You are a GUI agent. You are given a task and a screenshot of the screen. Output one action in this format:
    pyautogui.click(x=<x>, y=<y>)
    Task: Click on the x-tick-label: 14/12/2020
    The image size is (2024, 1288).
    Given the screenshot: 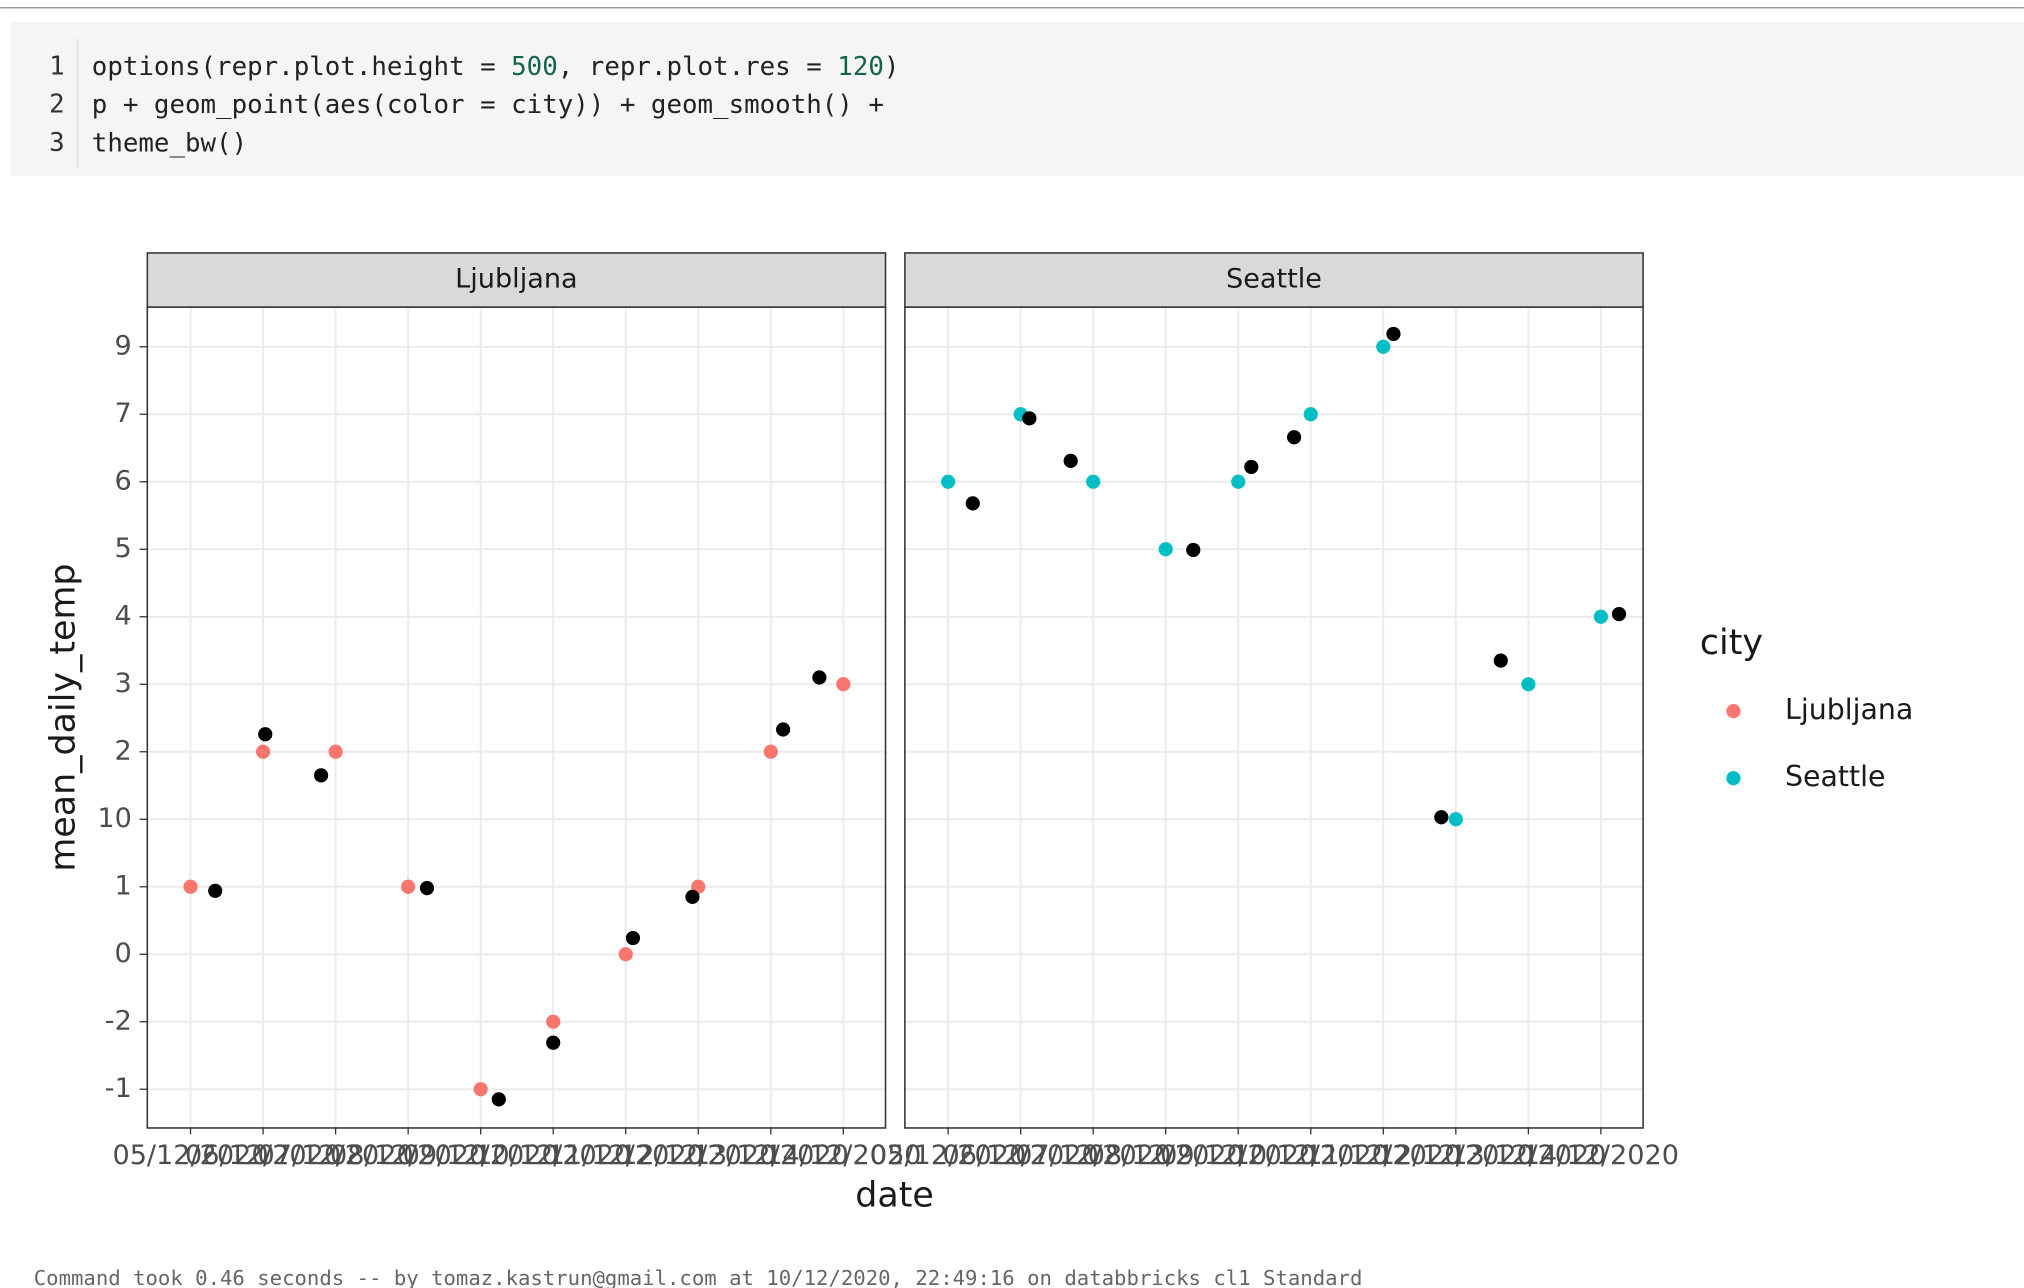 What is the action you would take?
    pyautogui.click(x=1601, y=1155)
    